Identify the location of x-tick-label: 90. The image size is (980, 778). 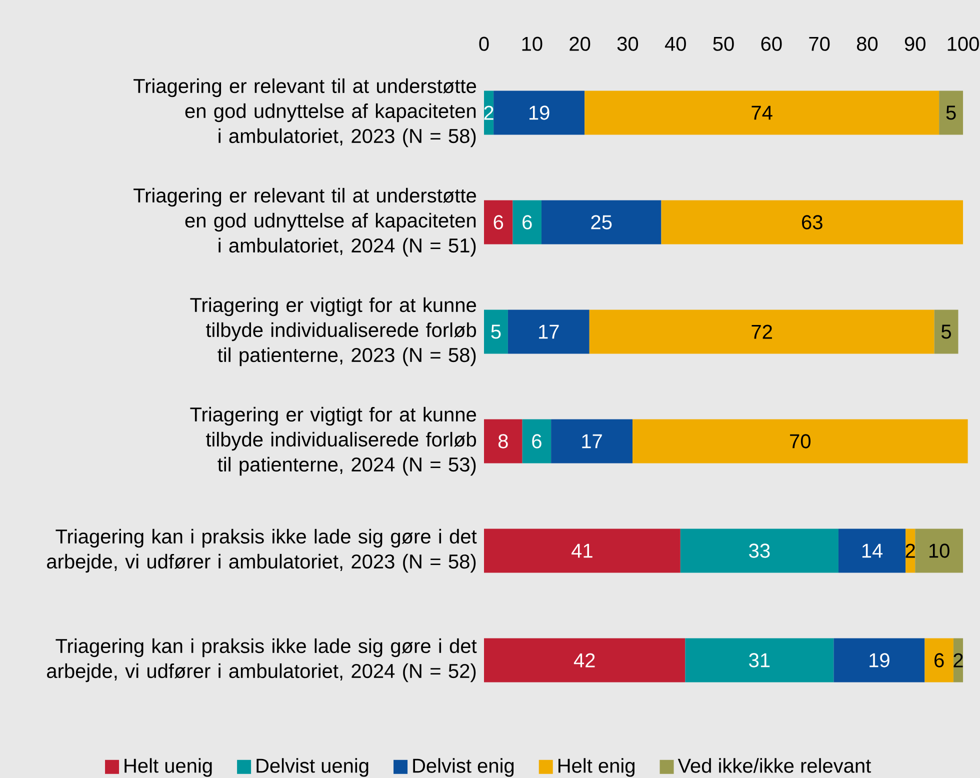
(915, 43).